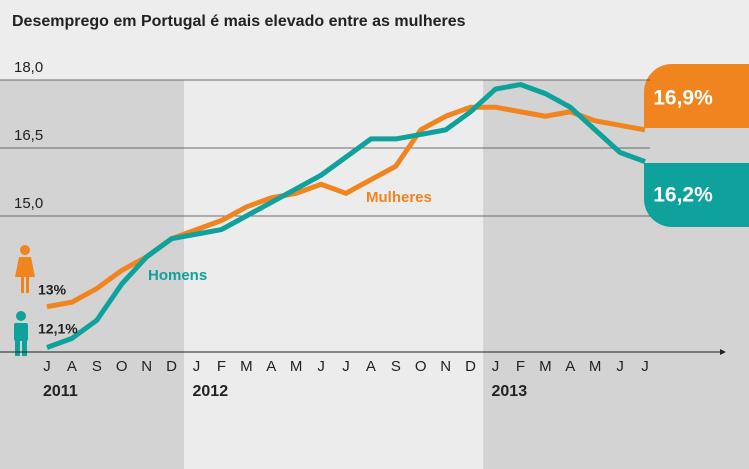 The image size is (749, 469). I want to click on value-label: 16,2%, so click(683, 195).